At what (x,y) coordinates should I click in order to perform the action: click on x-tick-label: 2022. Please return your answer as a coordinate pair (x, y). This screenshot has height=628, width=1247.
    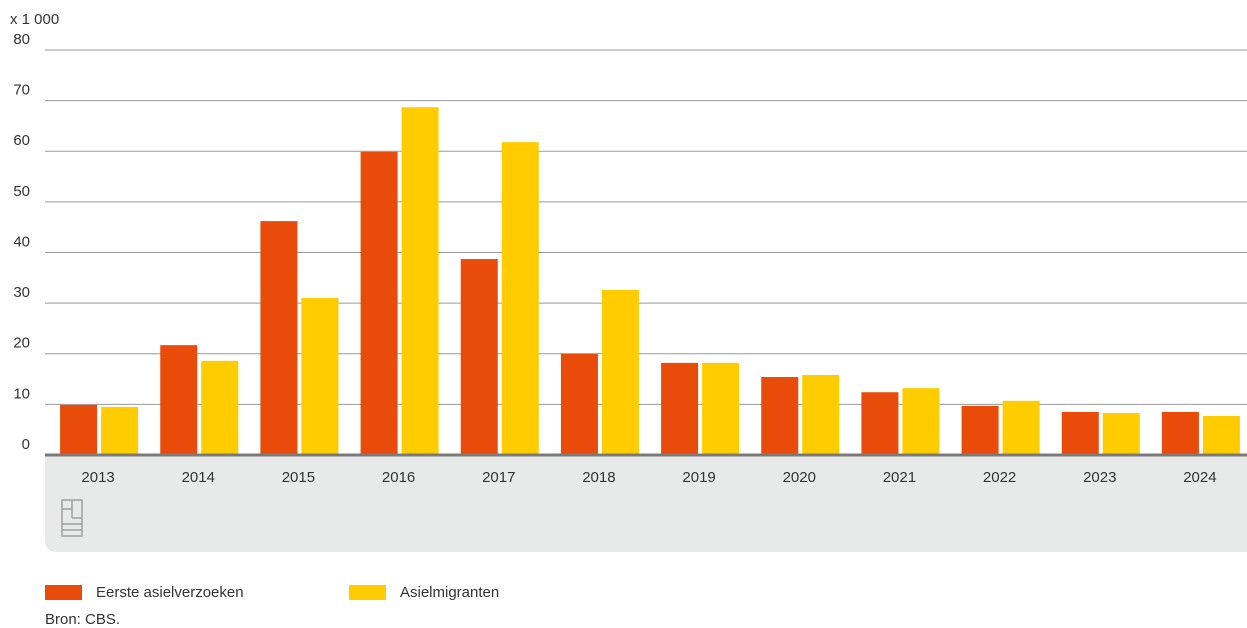
    Looking at the image, I should click on (999, 477).